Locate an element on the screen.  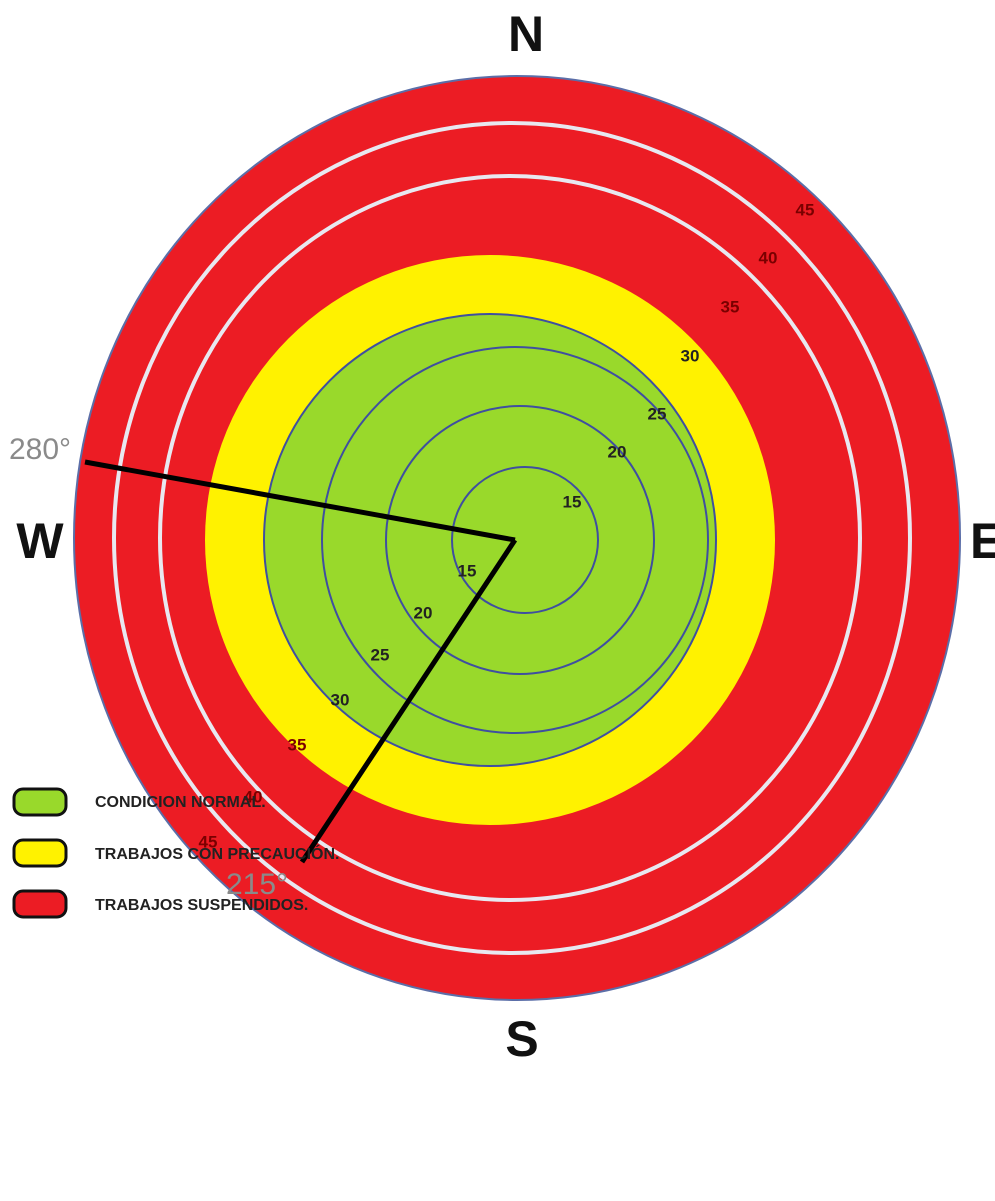
east-label: E is located at coordinates (982, 541).